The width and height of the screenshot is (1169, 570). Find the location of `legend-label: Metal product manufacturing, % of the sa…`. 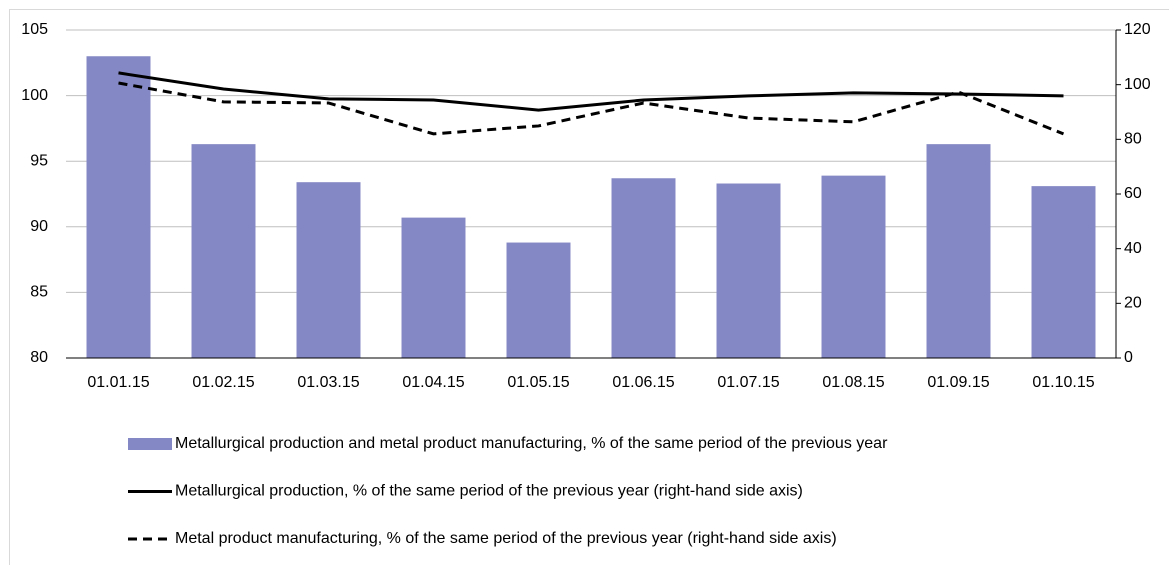

legend-label: Metal product manufacturing, % of the sa… is located at coordinates (506, 538).